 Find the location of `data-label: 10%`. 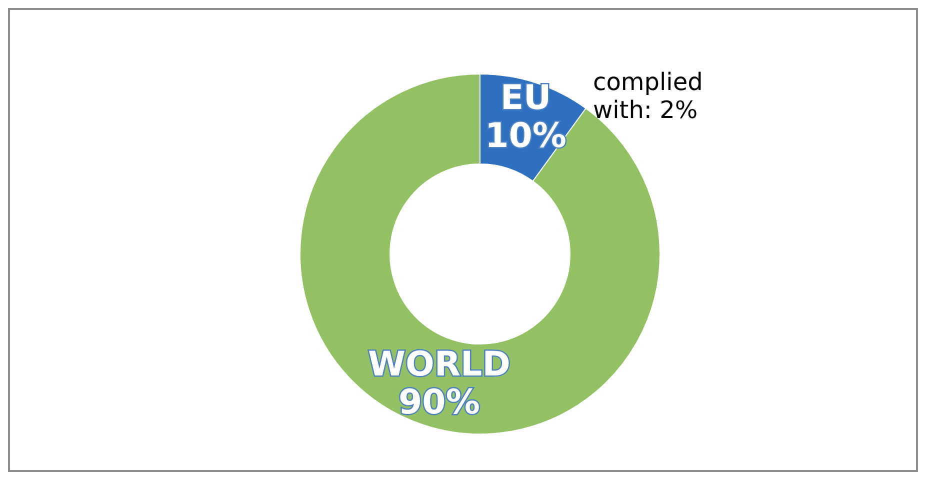

data-label: 10% is located at coordinates (525, 136).